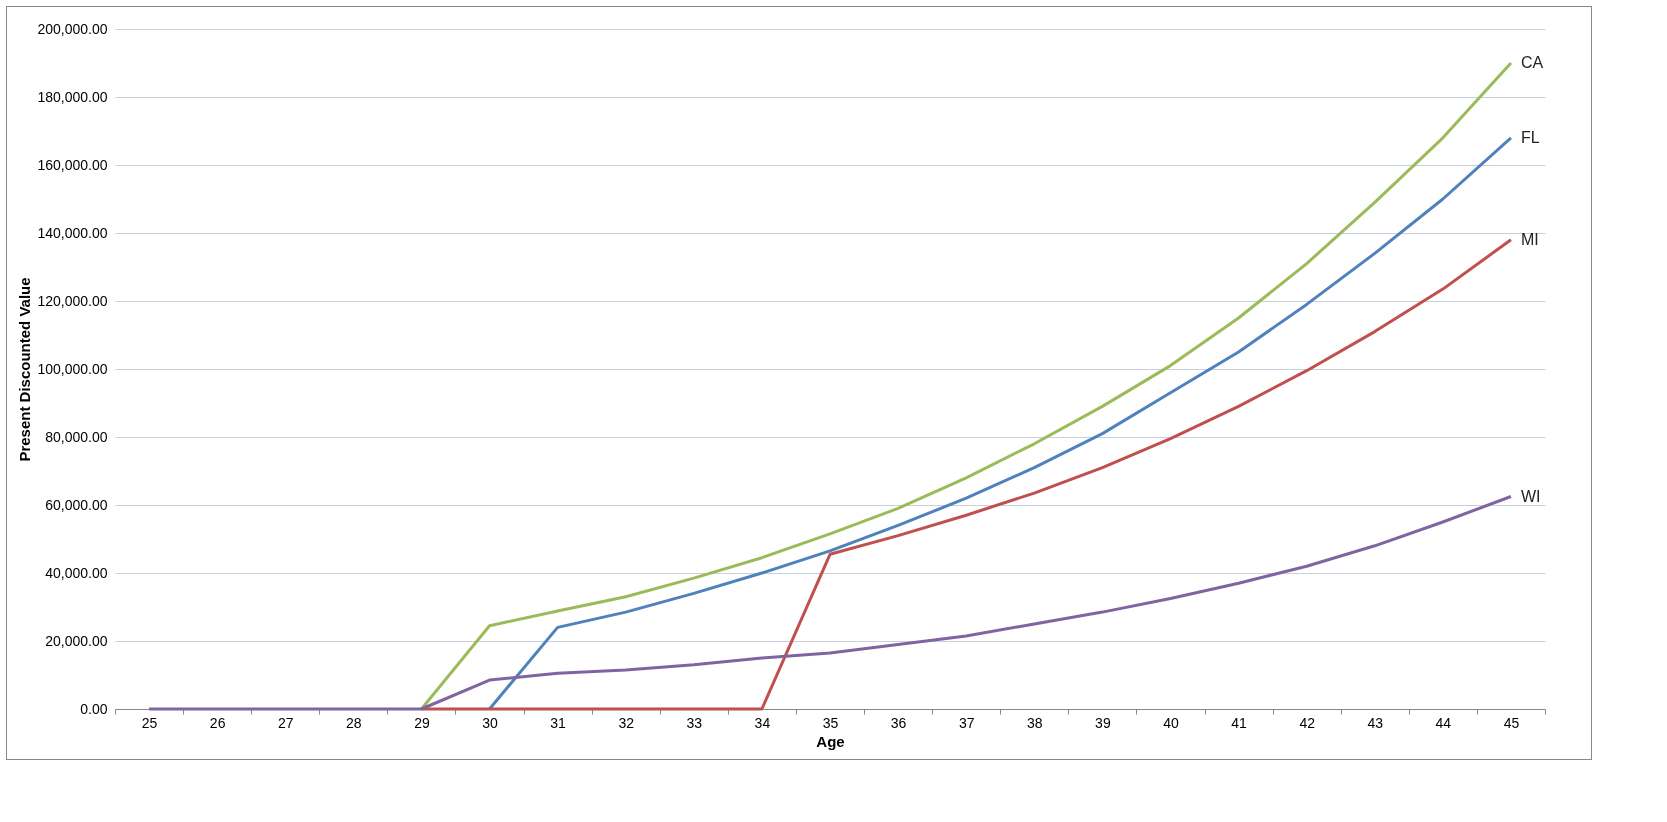 The height and width of the screenshot is (822, 1667). I want to click on x-tick-label: 40, so click(1171, 722).